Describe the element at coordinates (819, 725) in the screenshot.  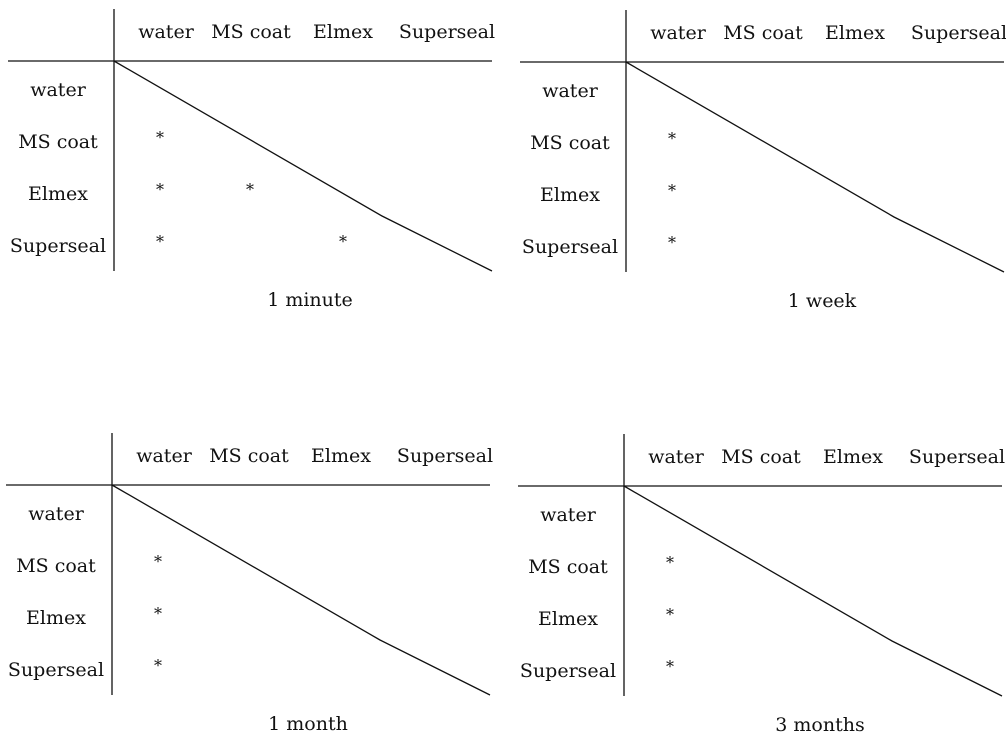
I see `panel-caption: 3 months` at that location.